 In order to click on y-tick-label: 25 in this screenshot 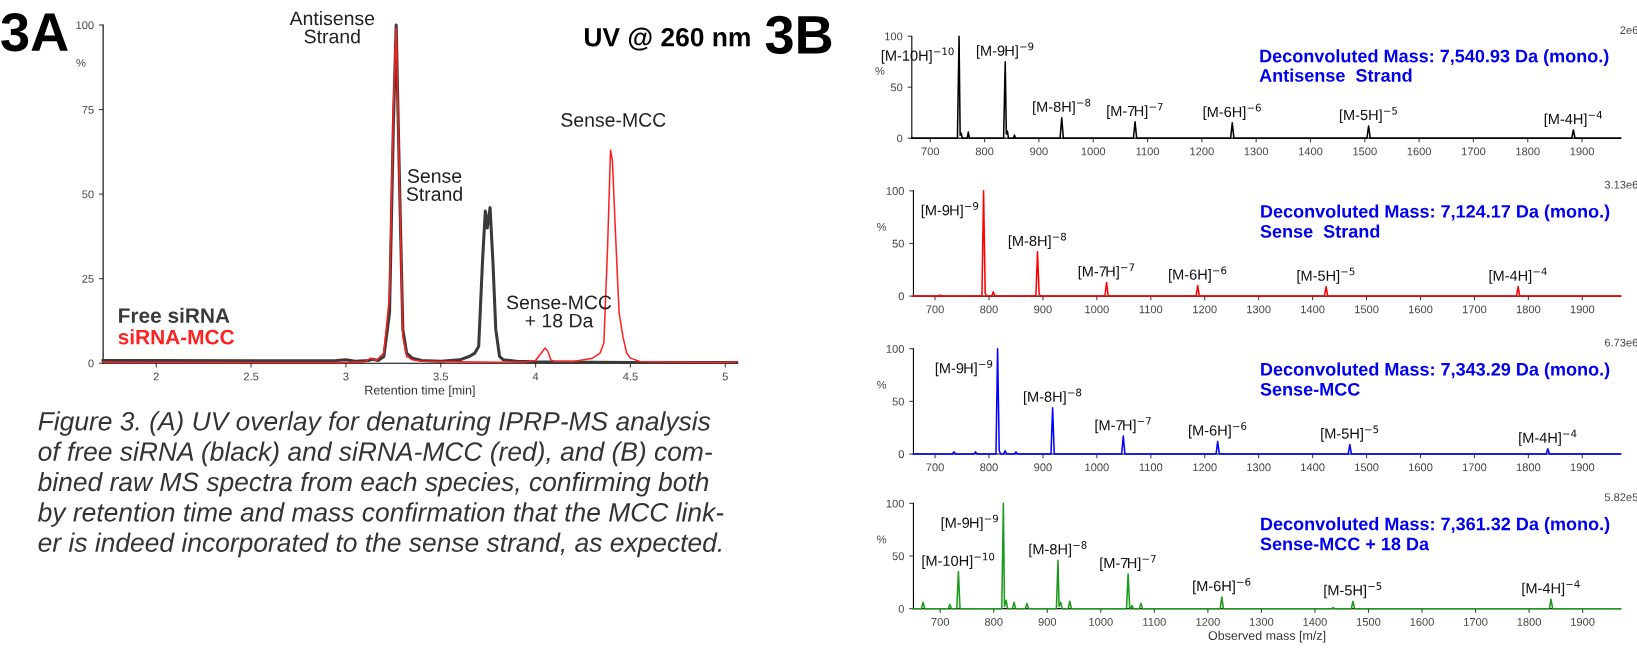, I will do `click(88, 278)`.